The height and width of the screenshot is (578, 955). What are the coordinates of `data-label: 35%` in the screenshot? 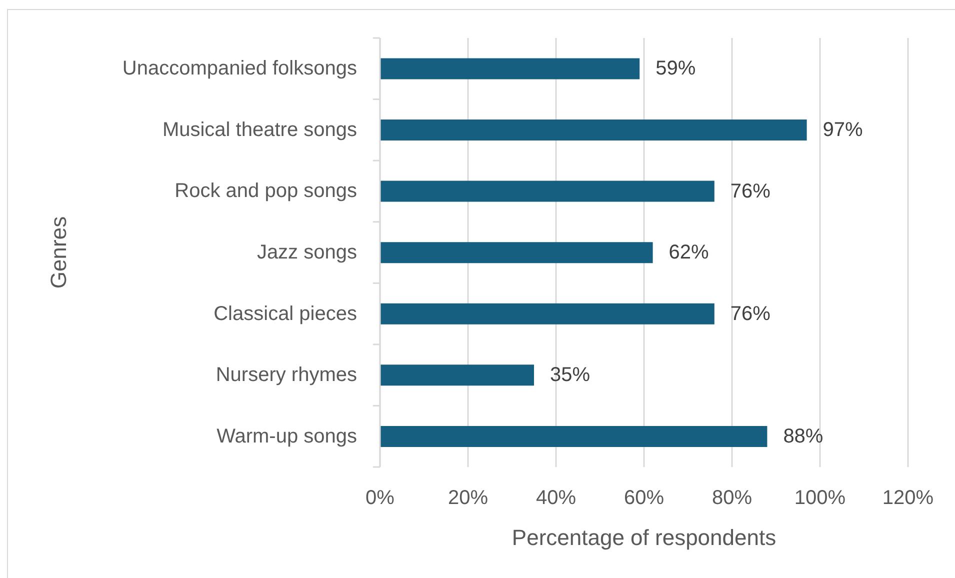 It's located at (570, 375).